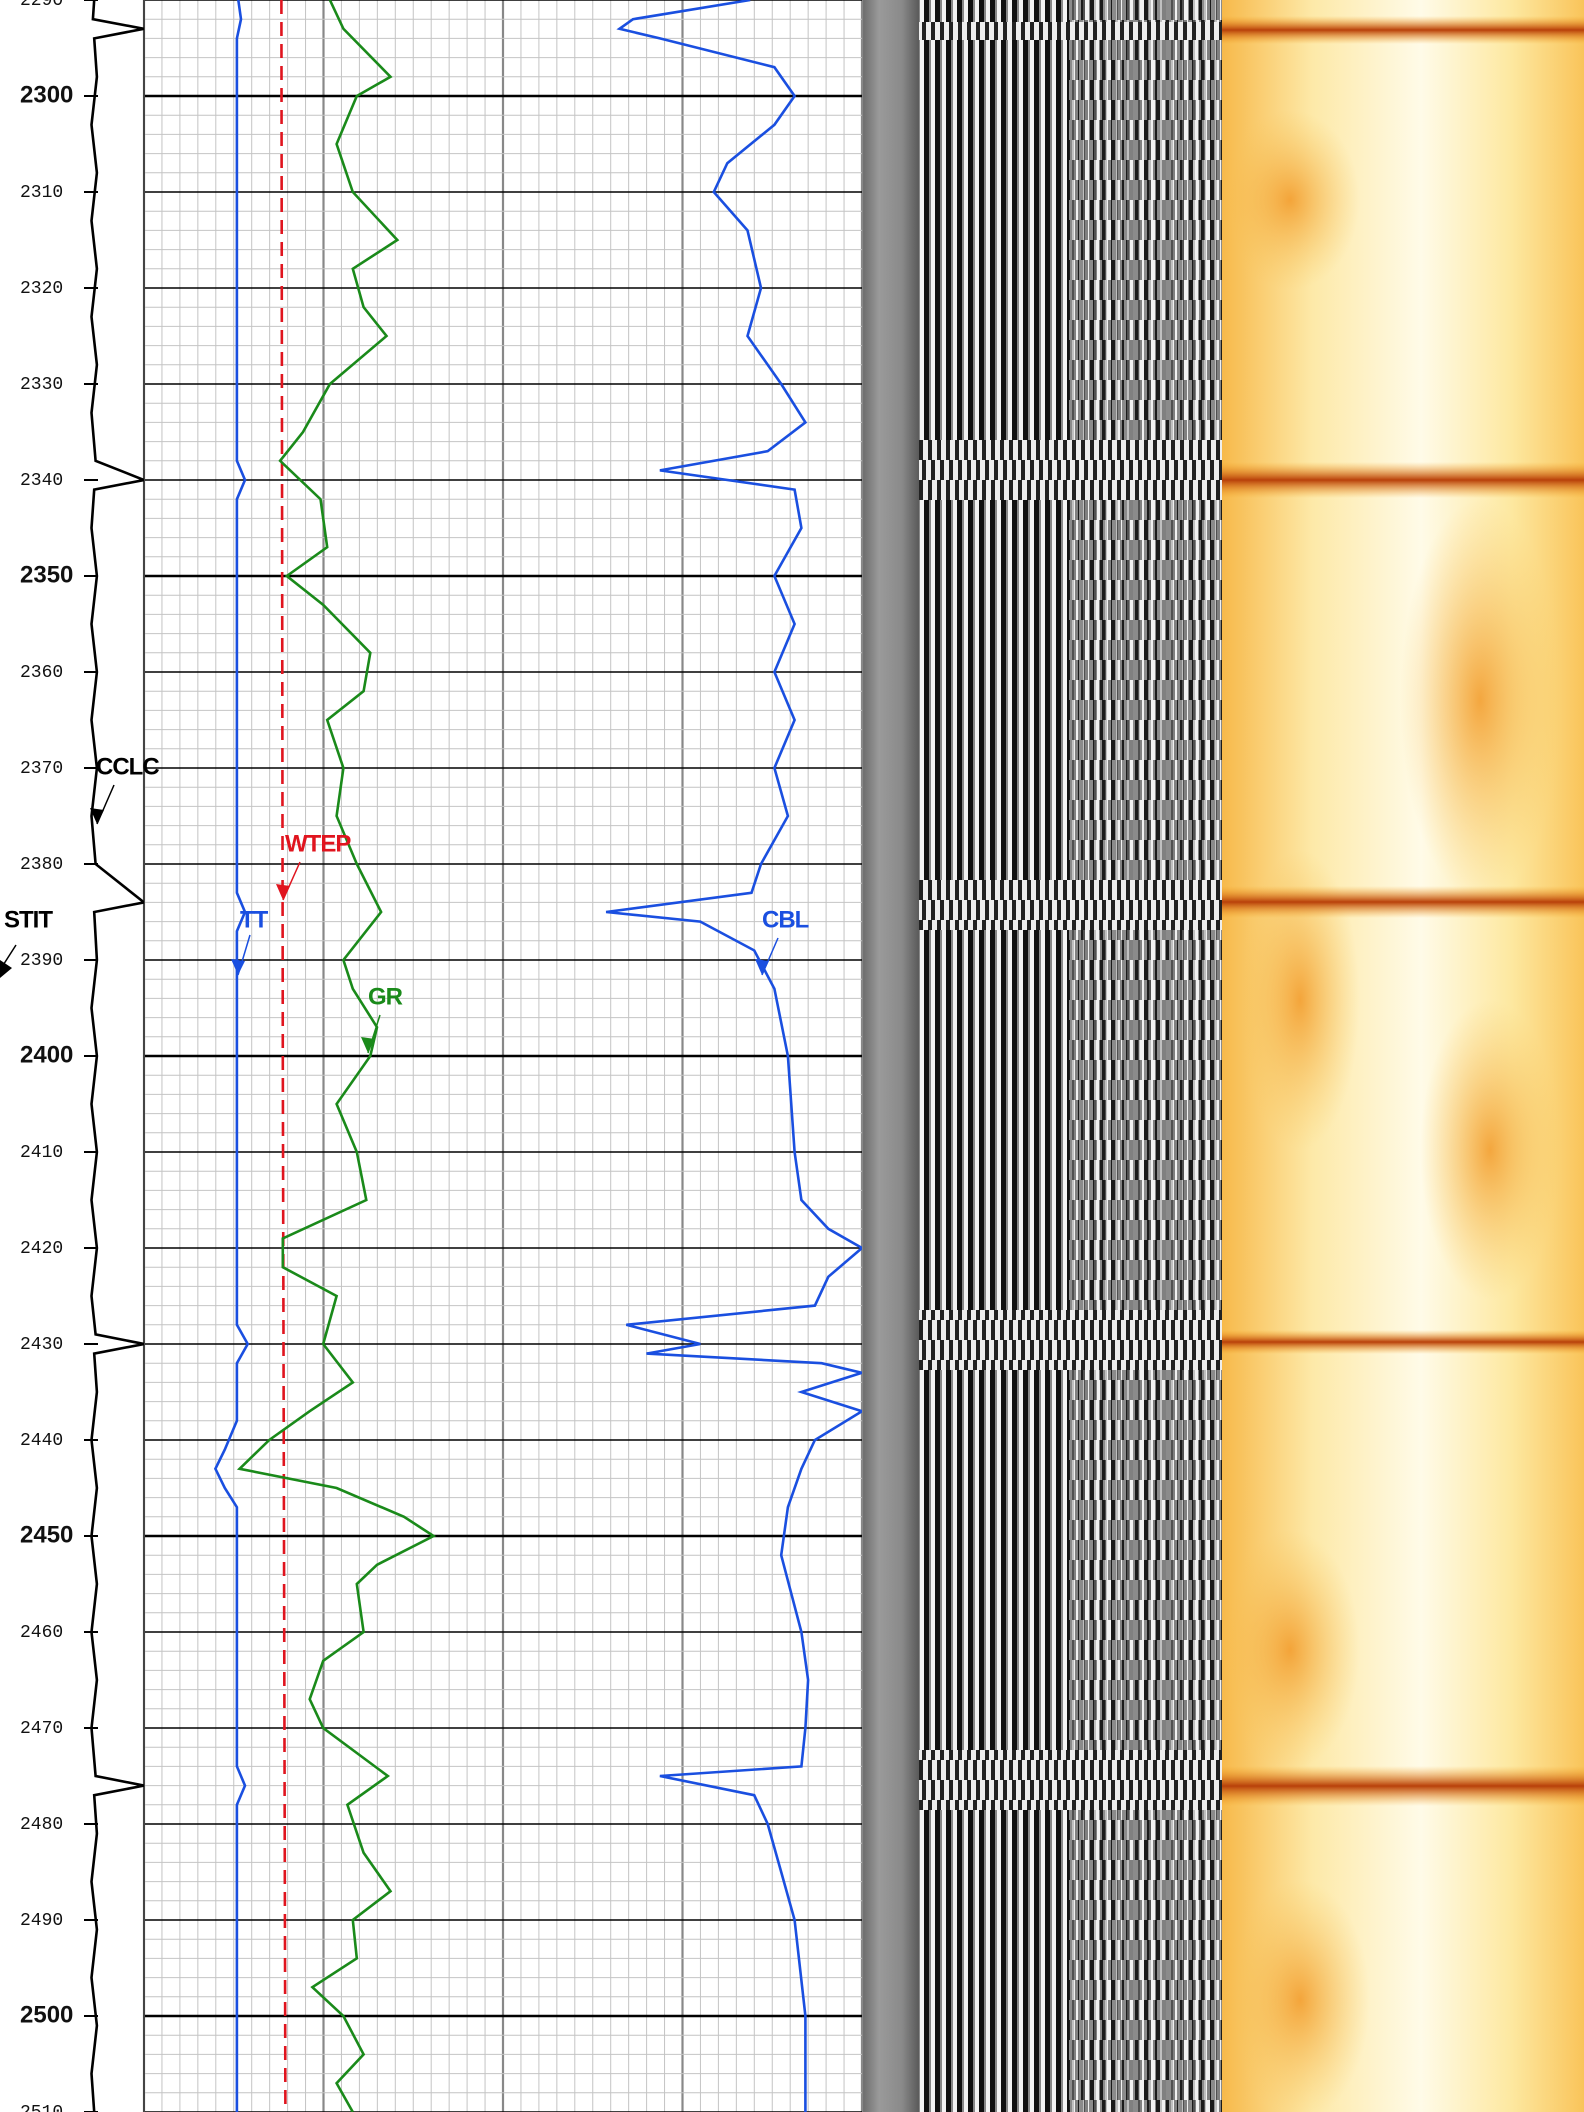 This screenshot has height=2112, width=1584. What do you see at coordinates (41, 1921) in the screenshot?
I see `y-tick-label: 2490` at bounding box center [41, 1921].